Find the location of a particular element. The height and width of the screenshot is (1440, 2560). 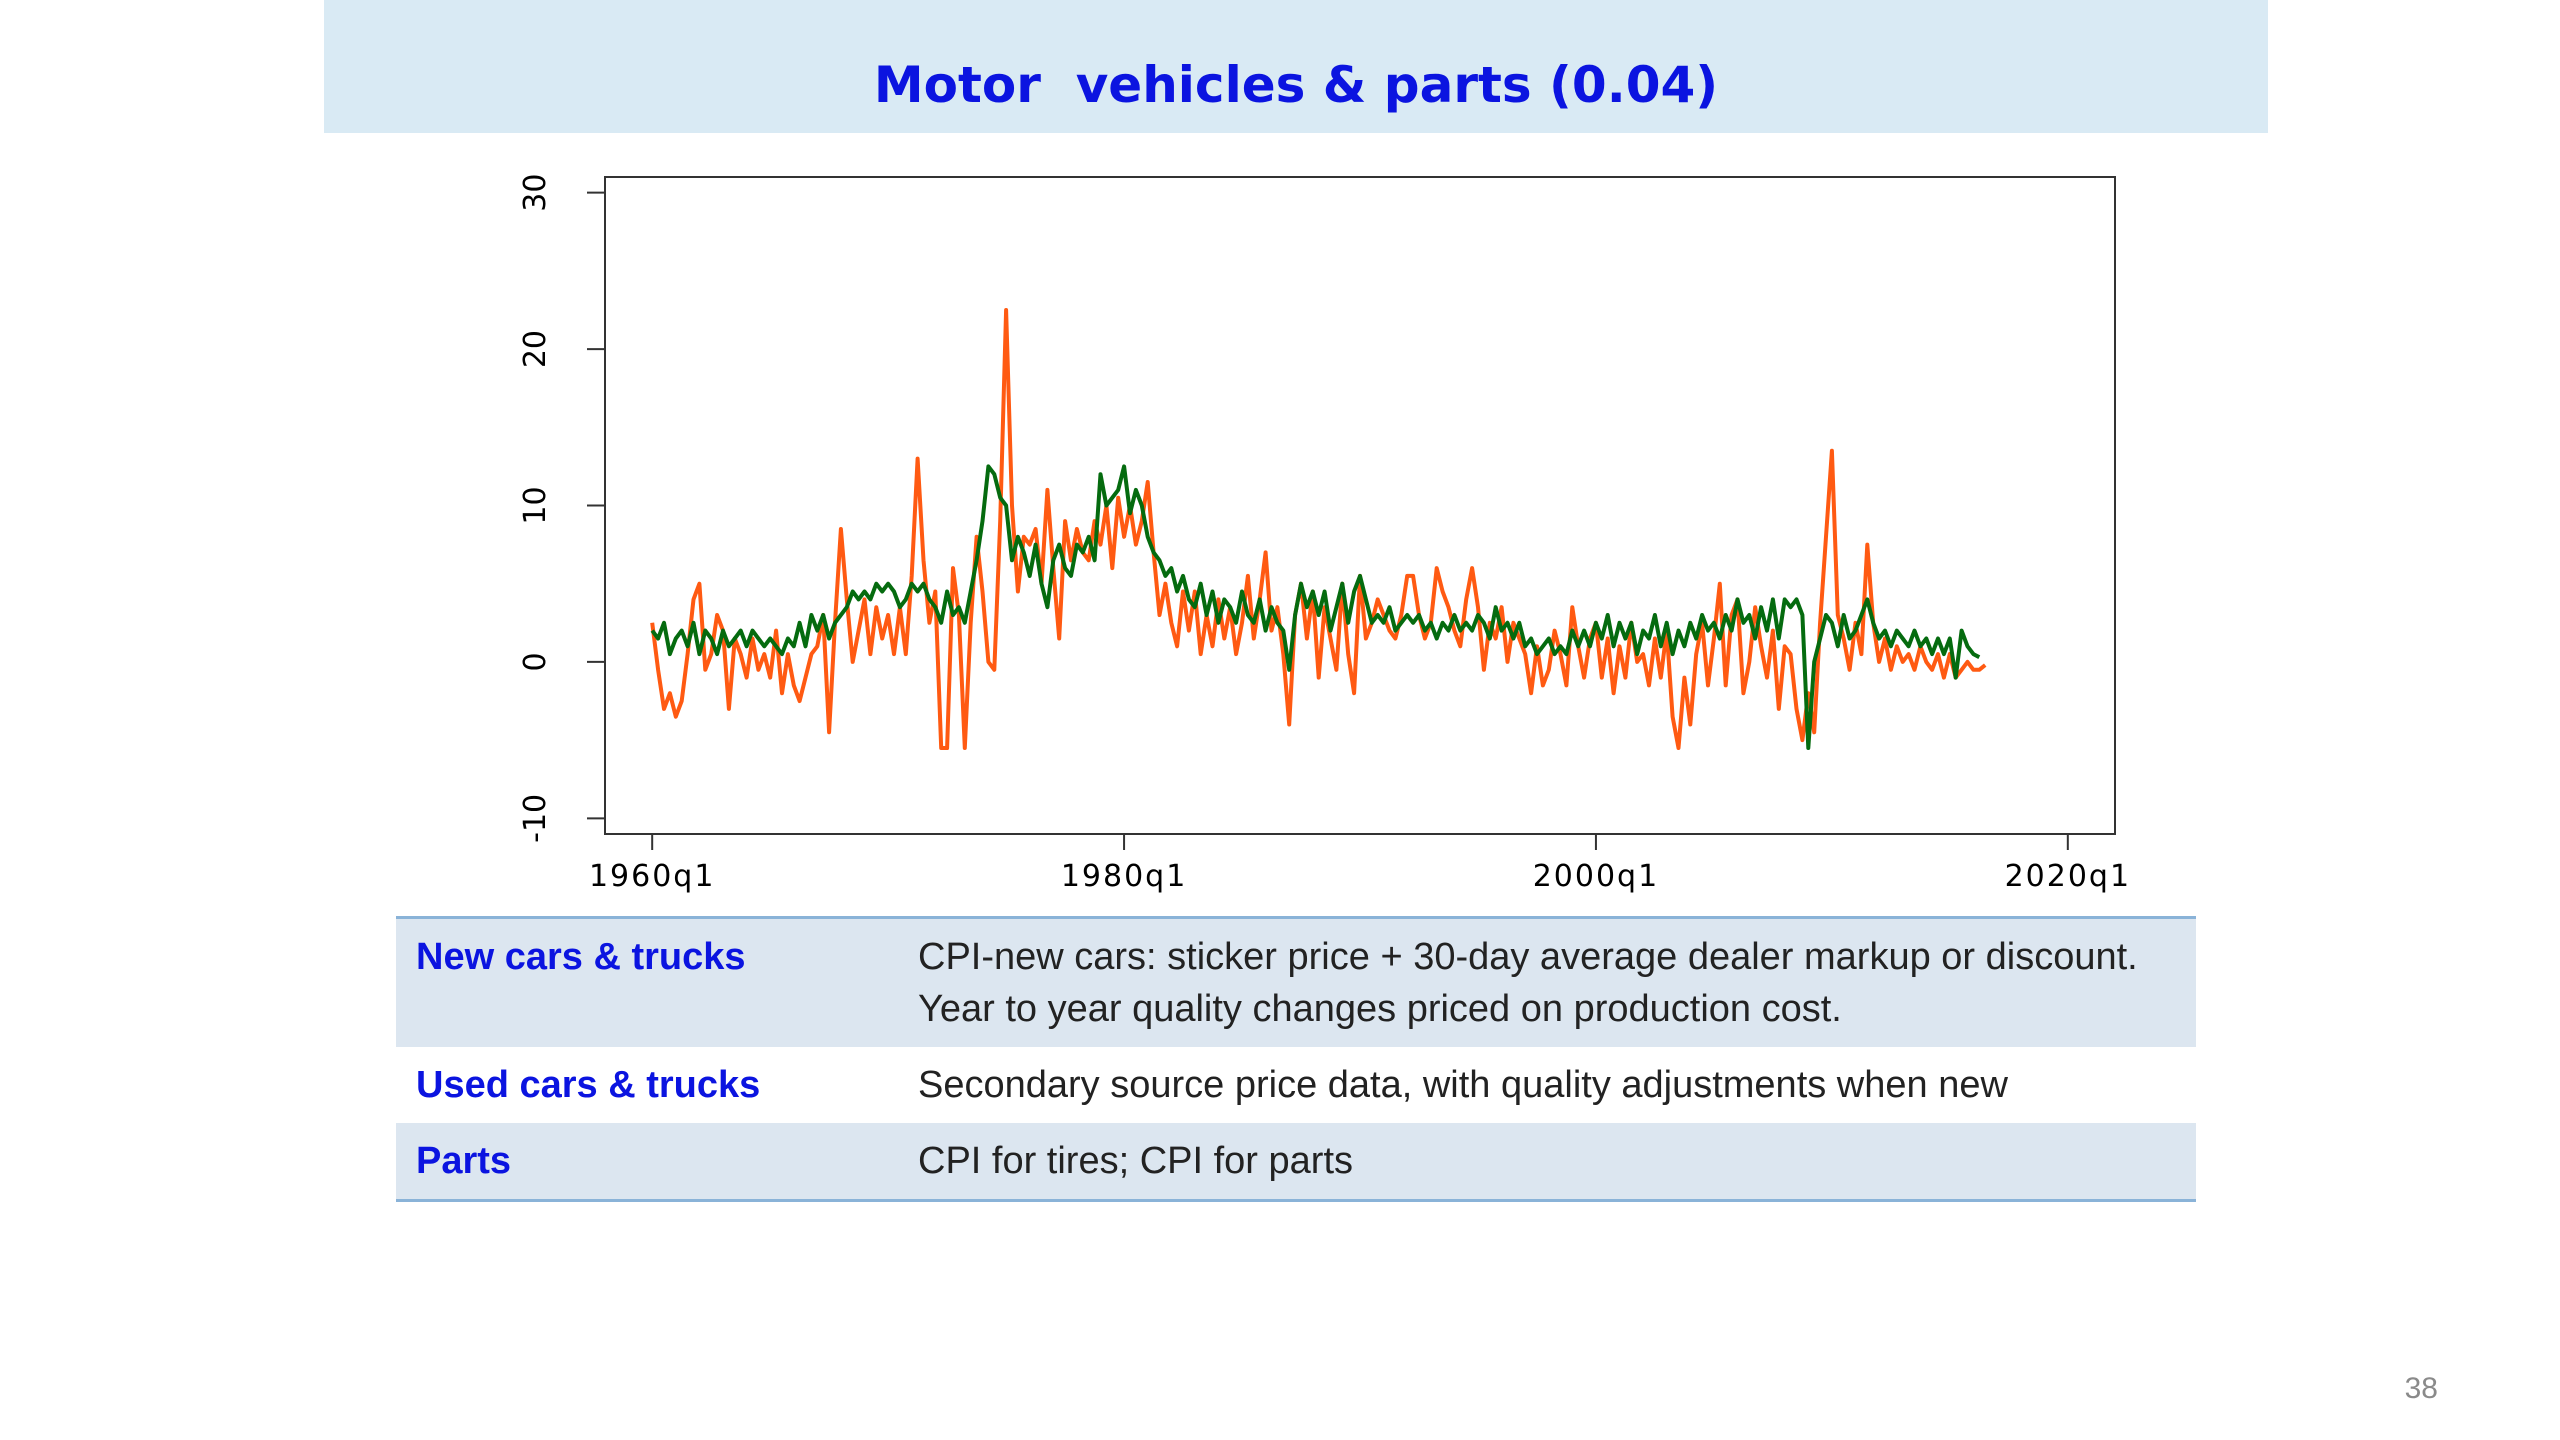

row-description: CPI for tires; CPI for parts is located at coordinates (1547, 1162).